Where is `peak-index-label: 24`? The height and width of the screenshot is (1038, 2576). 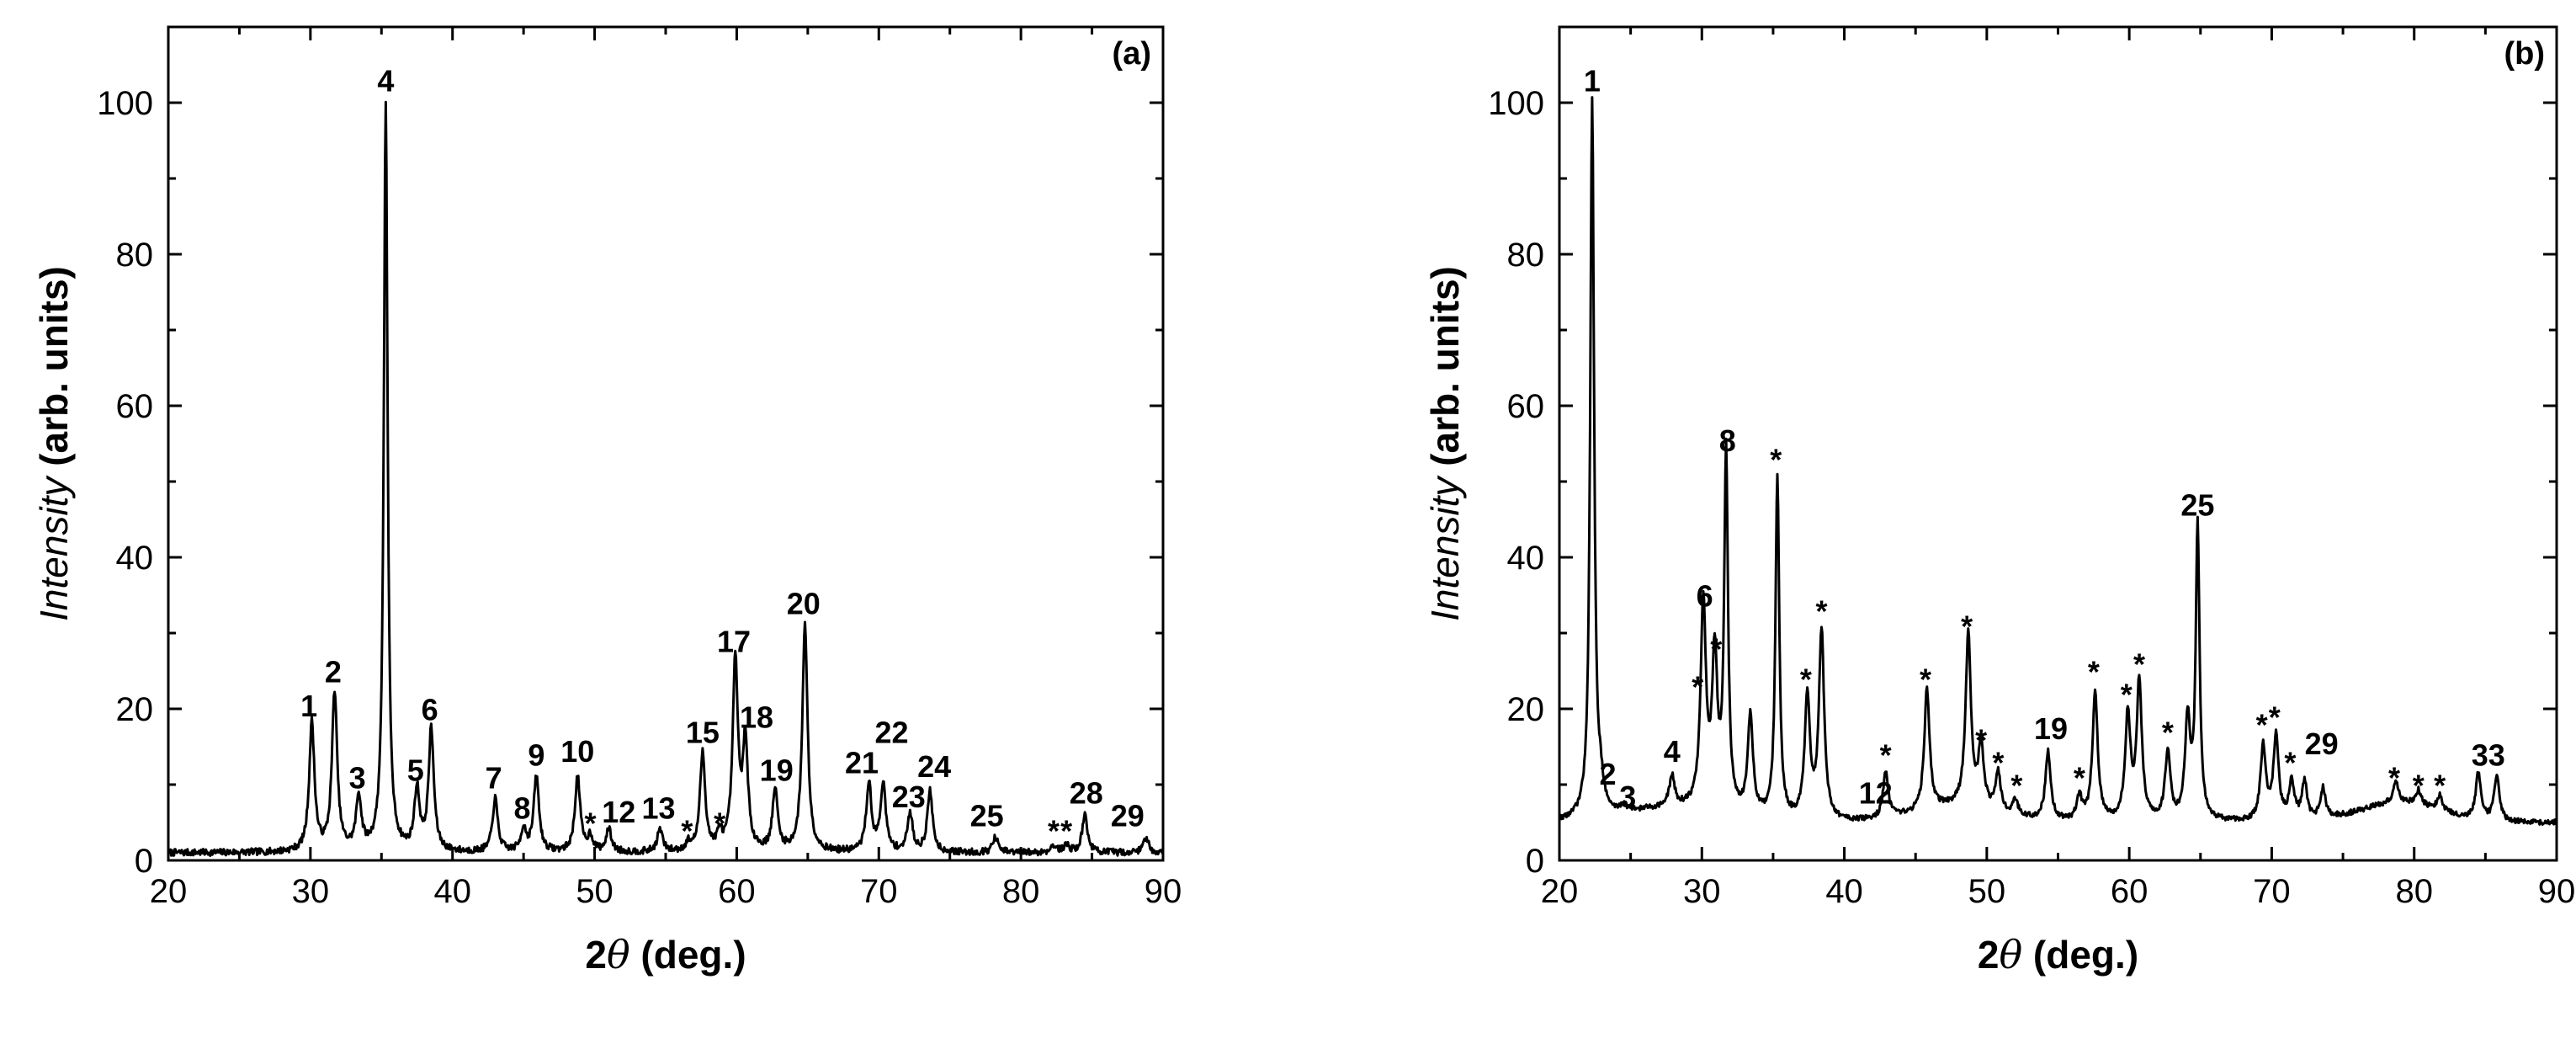
peak-index-label: 24 is located at coordinates (934, 766).